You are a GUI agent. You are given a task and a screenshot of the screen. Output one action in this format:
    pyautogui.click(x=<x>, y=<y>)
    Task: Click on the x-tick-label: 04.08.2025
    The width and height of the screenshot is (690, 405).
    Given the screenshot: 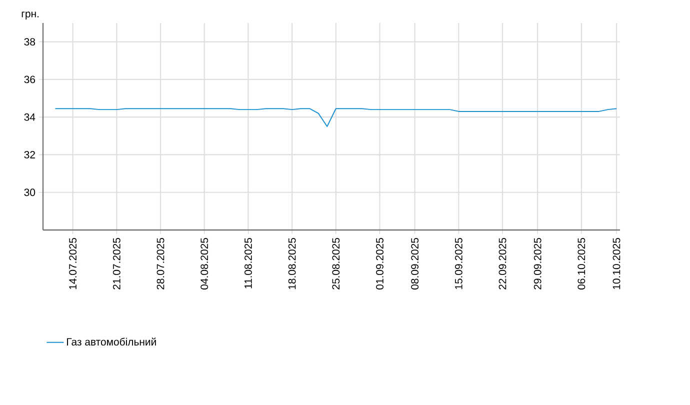 What is the action you would take?
    pyautogui.click(x=204, y=264)
    